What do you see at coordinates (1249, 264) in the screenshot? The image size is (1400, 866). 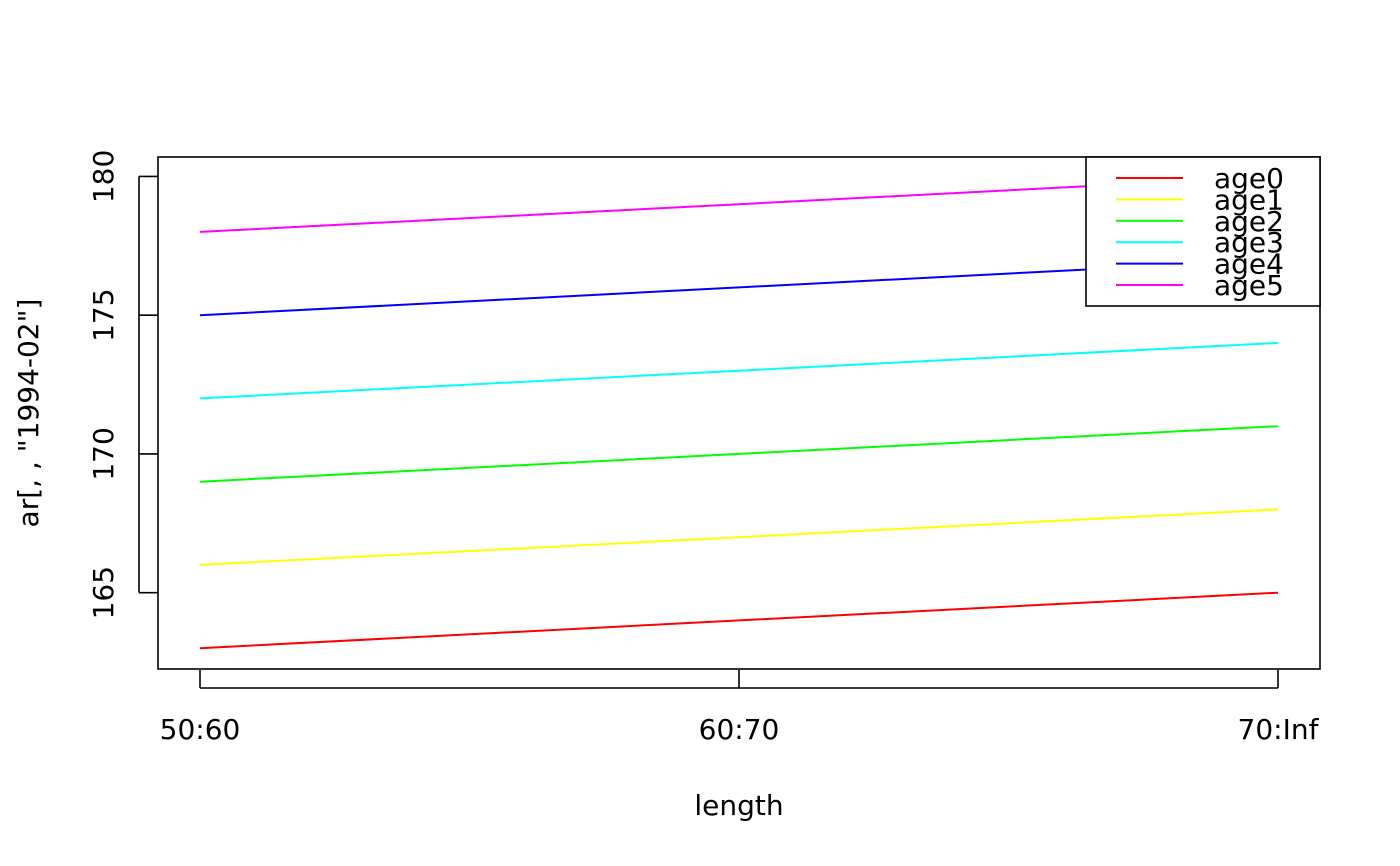 I see `legend-label-age4: age4` at bounding box center [1249, 264].